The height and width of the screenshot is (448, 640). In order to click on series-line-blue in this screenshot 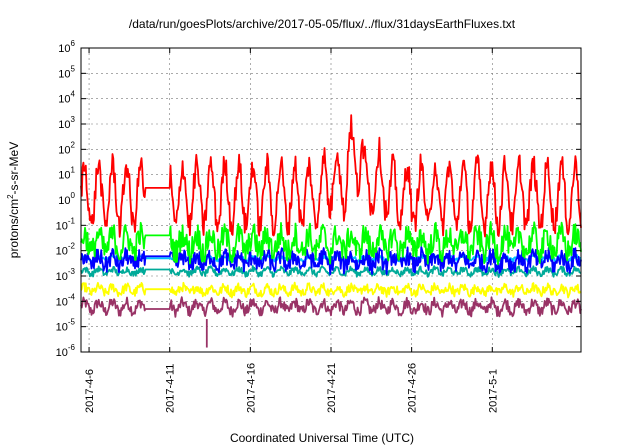, I will do `click(331, 261)`.